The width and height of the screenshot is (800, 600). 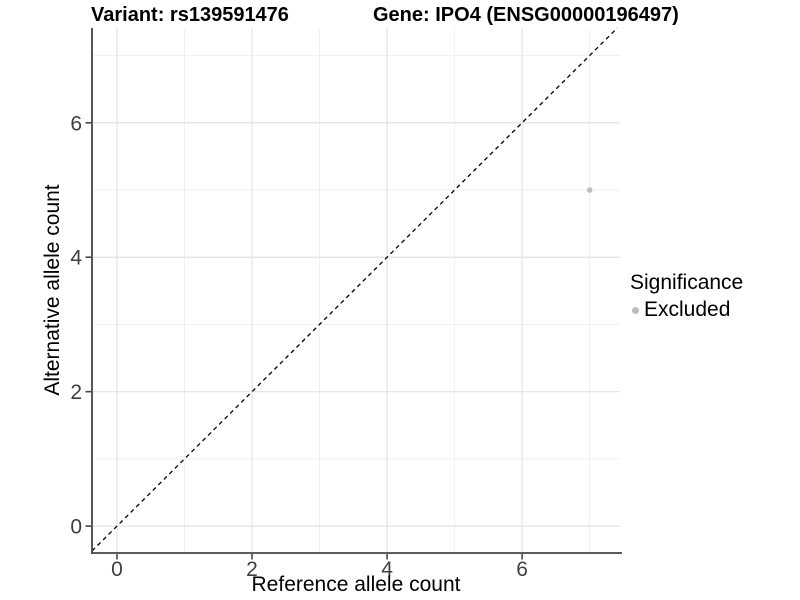 What do you see at coordinates (589, 190) in the screenshot?
I see `data-point` at bounding box center [589, 190].